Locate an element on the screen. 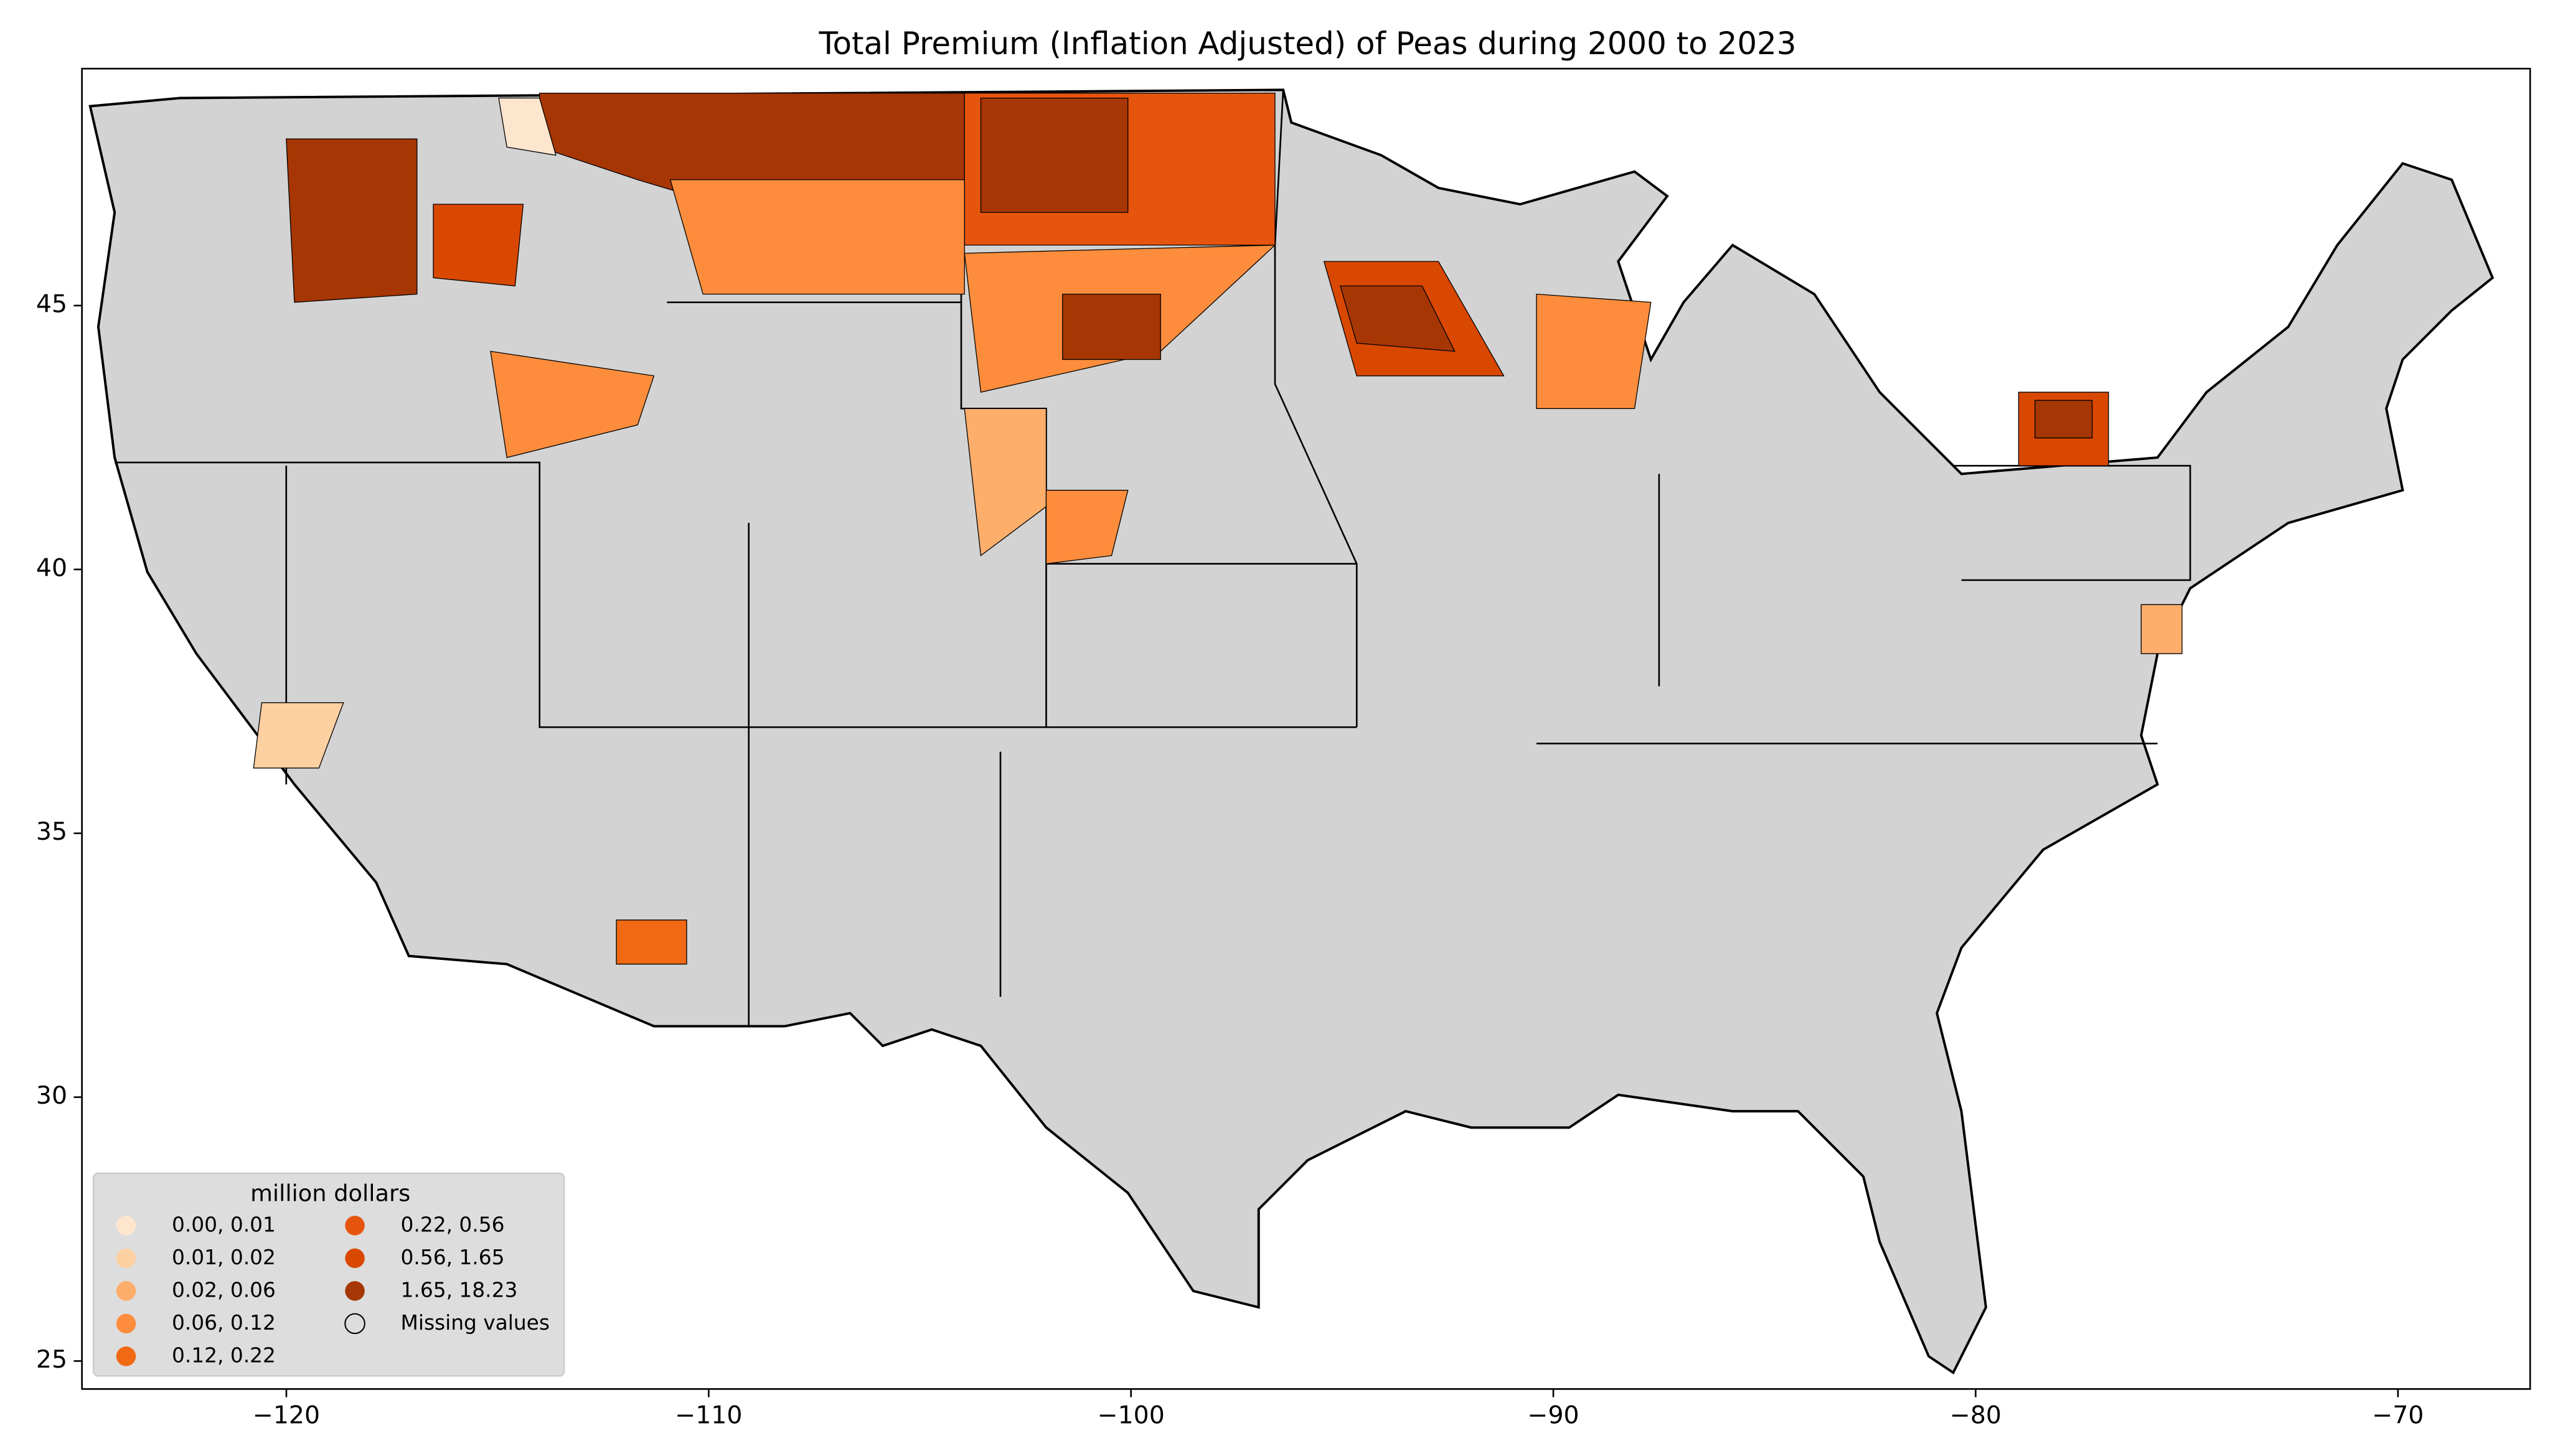 The width and height of the screenshot is (2550, 1456). legend-label: 0.06, 0.12 is located at coordinates (224, 1323).